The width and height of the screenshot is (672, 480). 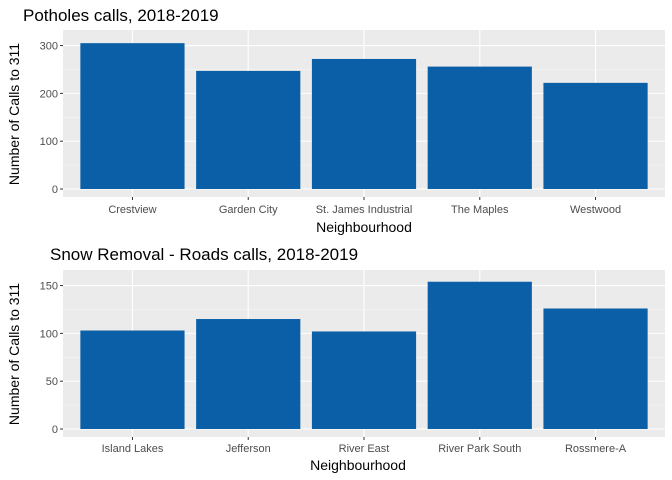 What do you see at coordinates (51, 358) in the screenshot?
I see `y-axis: 0 50 100 150` at bounding box center [51, 358].